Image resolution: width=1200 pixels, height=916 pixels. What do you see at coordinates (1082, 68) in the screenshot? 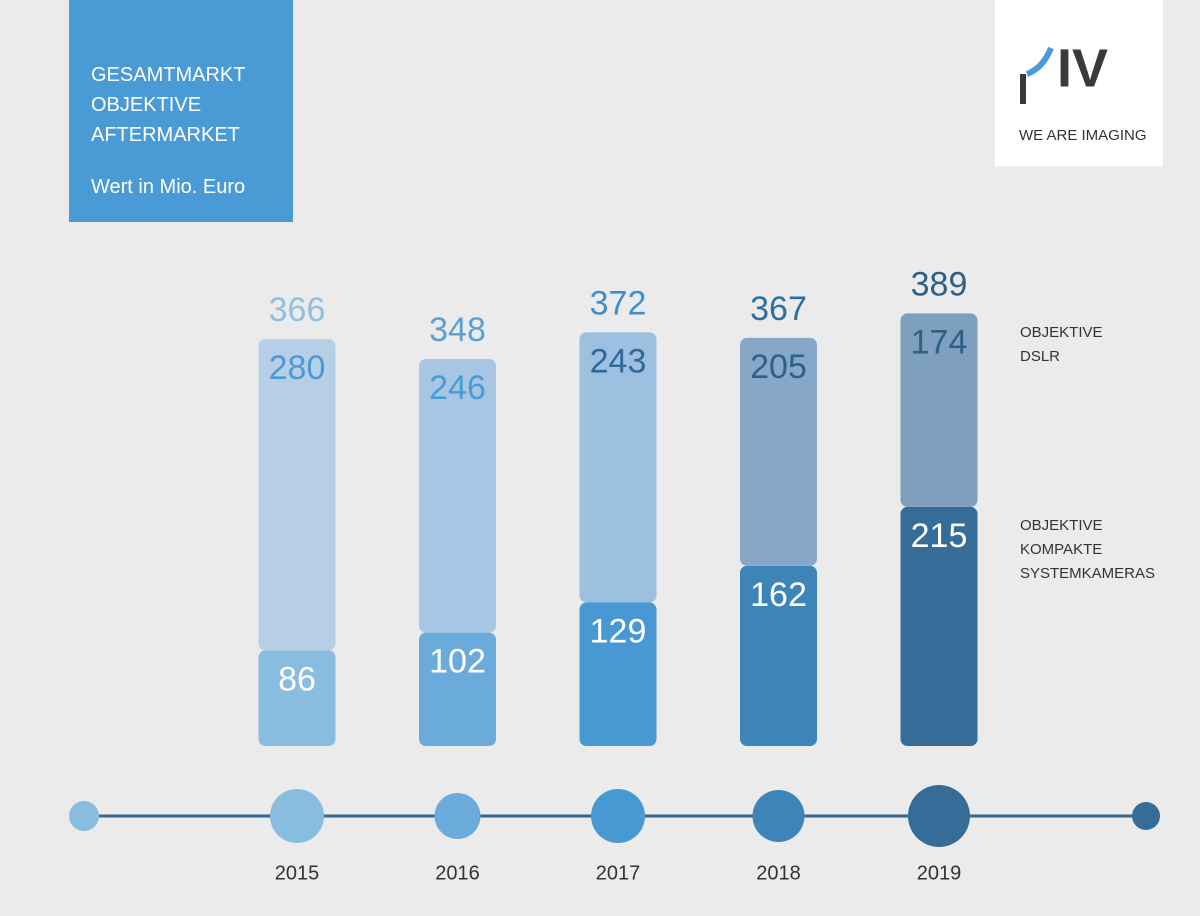
I see `logo-mark: IV` at bounding box center [1082, 68].